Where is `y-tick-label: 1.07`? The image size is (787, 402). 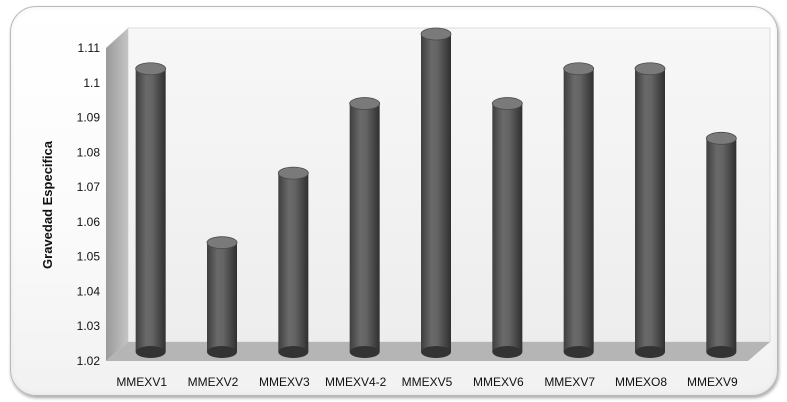 y-tick-label: 1.07 is located at coordinates (89, 187).